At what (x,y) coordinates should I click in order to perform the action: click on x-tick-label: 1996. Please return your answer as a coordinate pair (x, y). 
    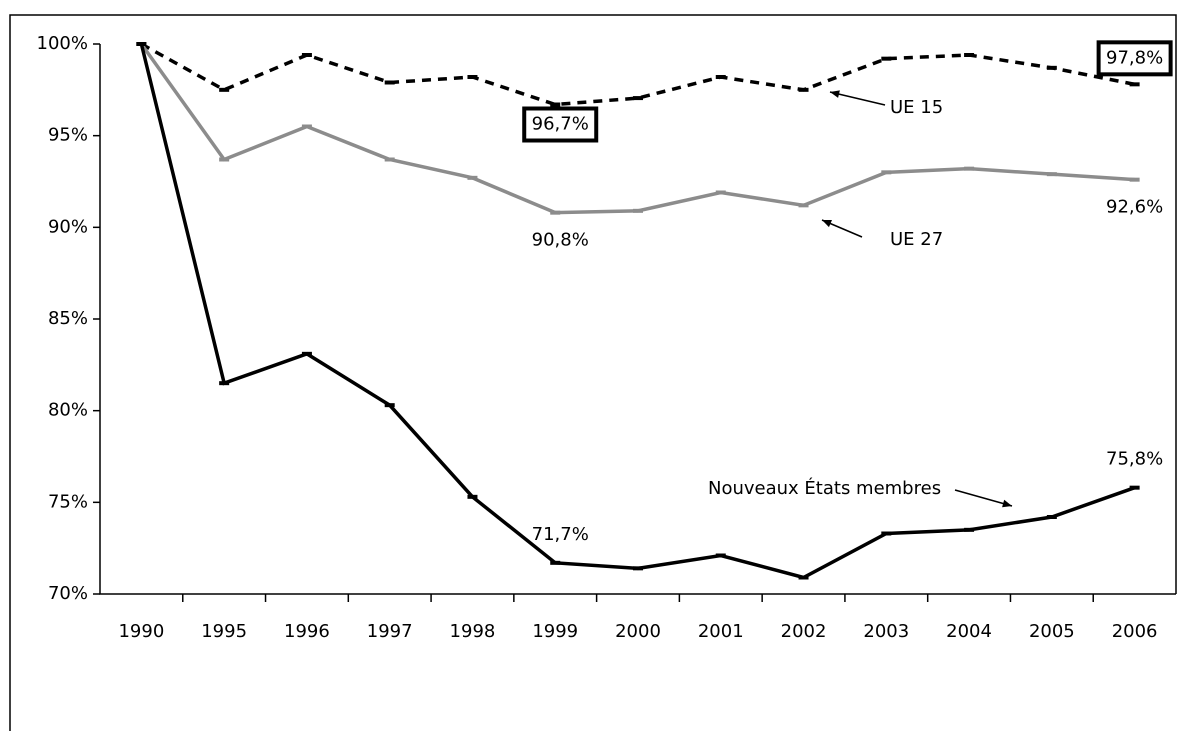
    Looking at the image, I should click on (307, 631).